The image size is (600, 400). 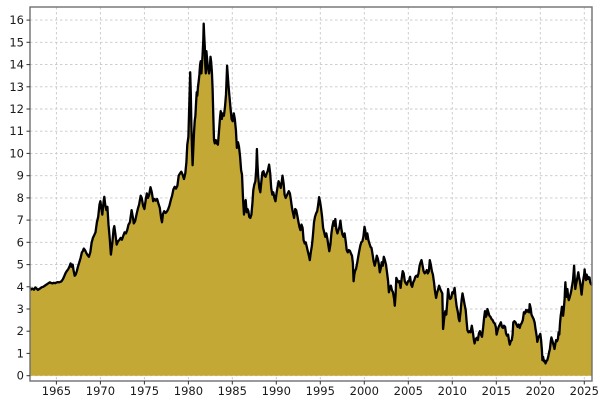 I want to click on y-tick-label: 7, so click(x=20, y=220).